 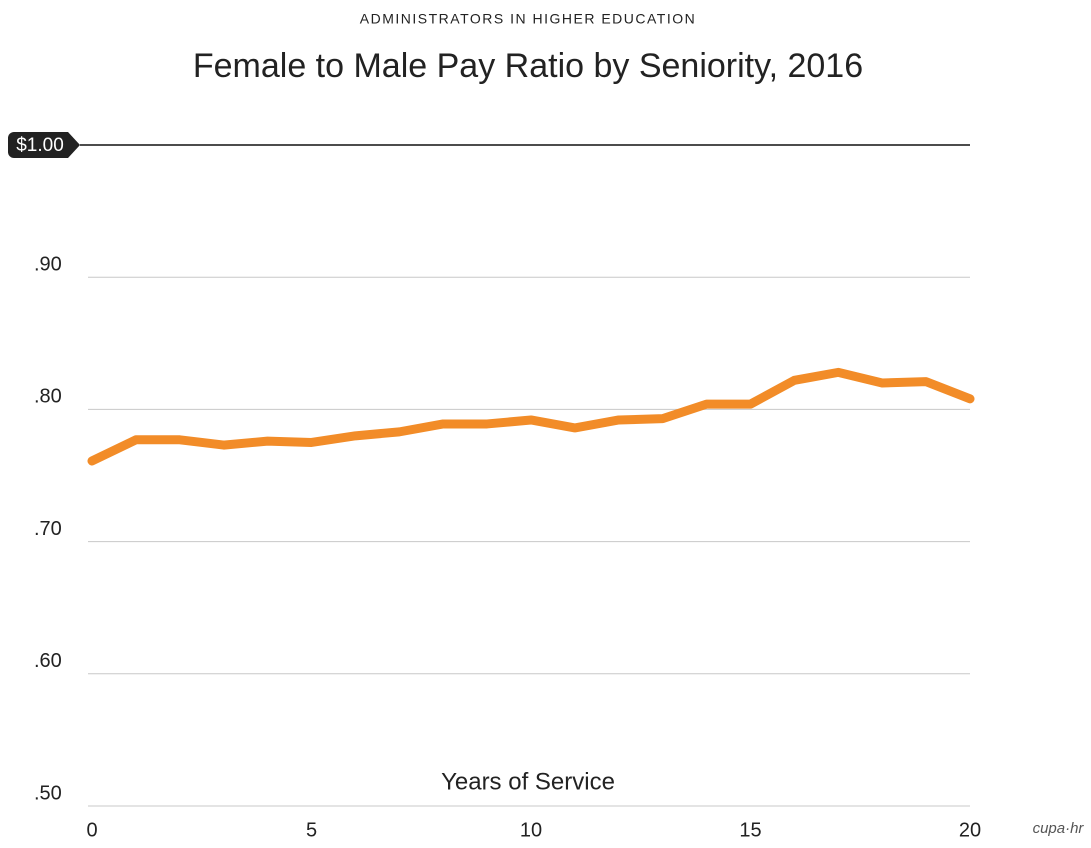 What do you see at coordinates (91, 830) in the screenshot?
I see `x-tick-label: 0` at bounding box center [91, 830].